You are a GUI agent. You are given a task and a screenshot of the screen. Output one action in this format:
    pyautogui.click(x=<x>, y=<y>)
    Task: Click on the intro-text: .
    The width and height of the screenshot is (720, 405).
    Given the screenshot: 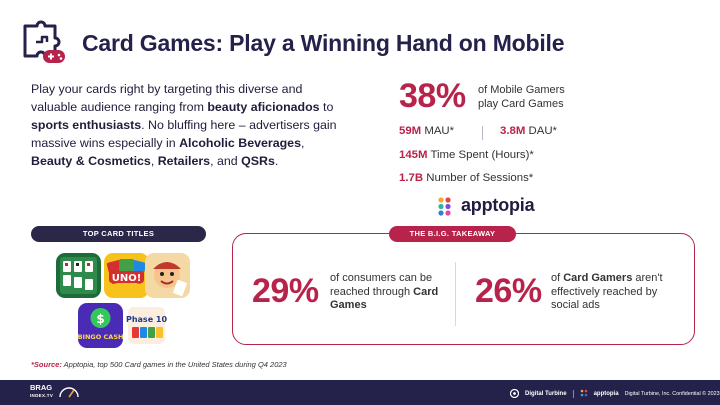 What is the action you would take?
    pyautogui.click(x=276, y=161)
    